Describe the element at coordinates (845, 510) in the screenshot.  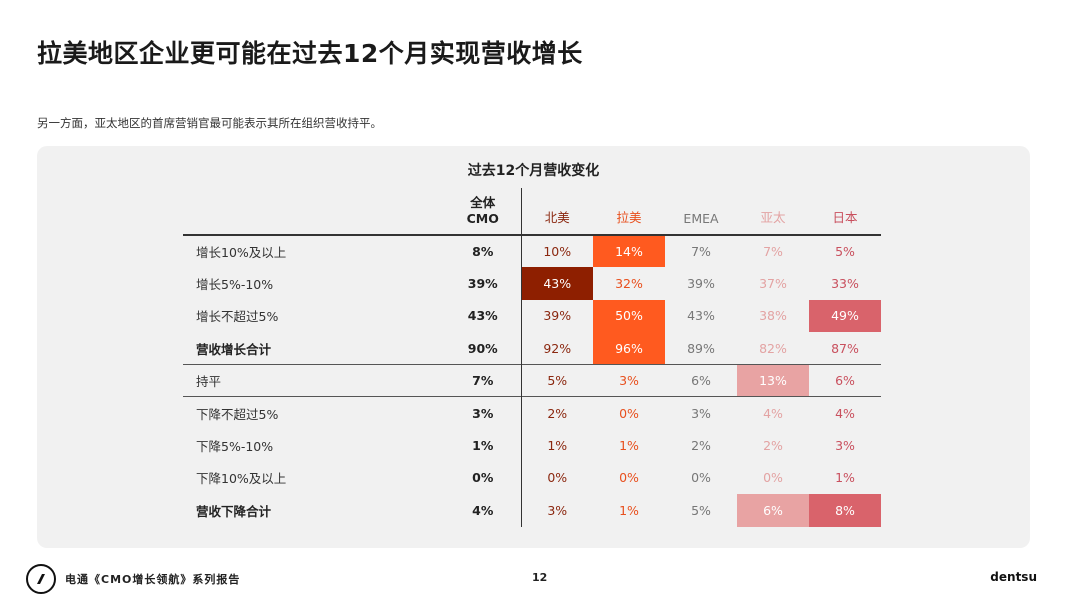
I see `region-value: 8%` at that location.